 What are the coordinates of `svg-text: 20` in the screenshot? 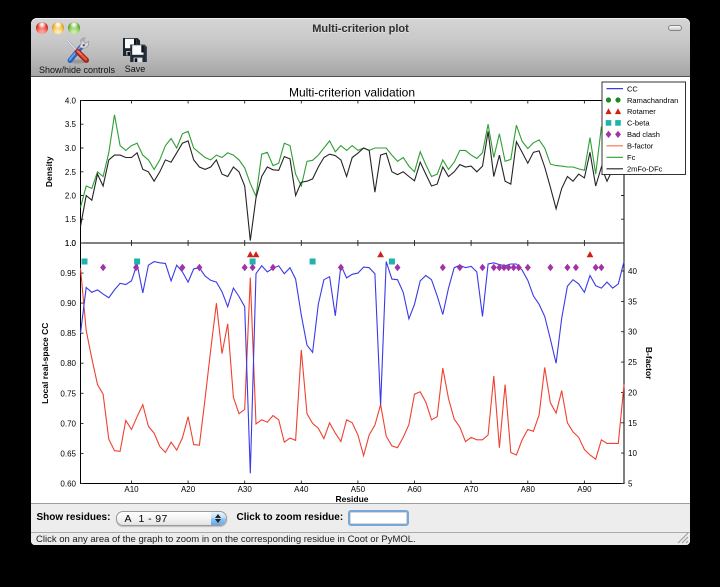 It's located at (632, 392).